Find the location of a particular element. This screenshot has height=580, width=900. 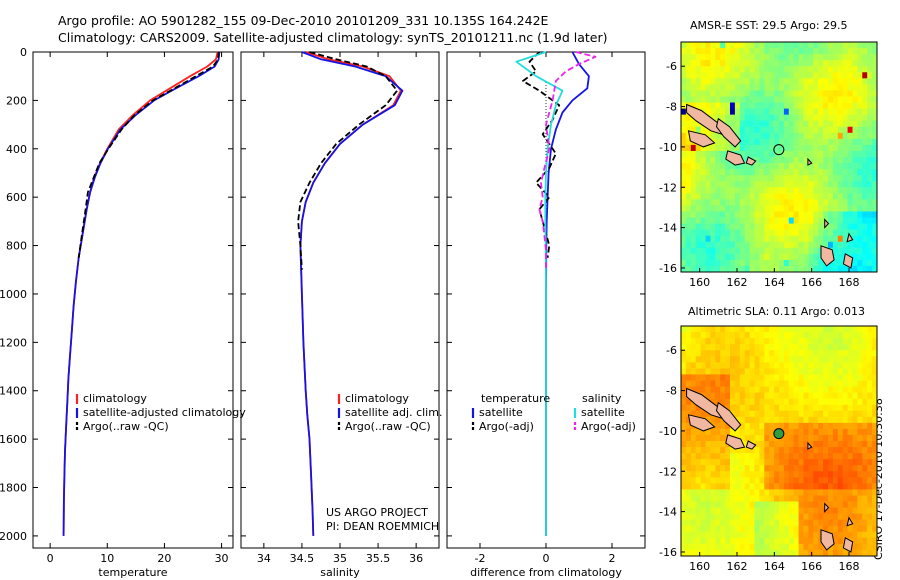

sst-lat-tick-label: -14 is located at coordinates (668, 228).